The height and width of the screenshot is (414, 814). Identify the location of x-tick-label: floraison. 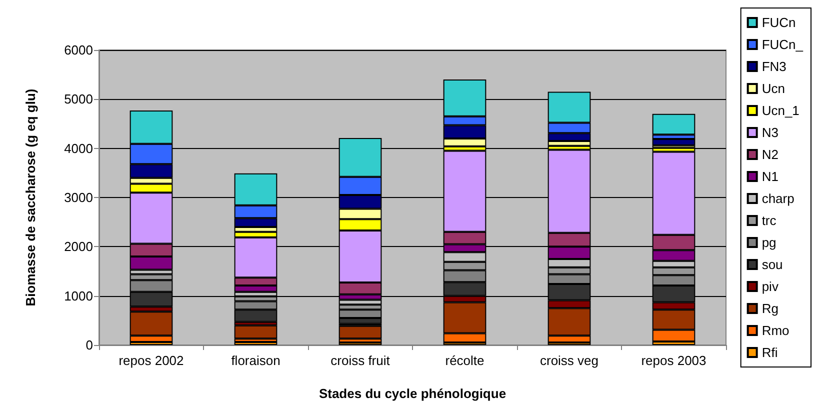
(255, 360).